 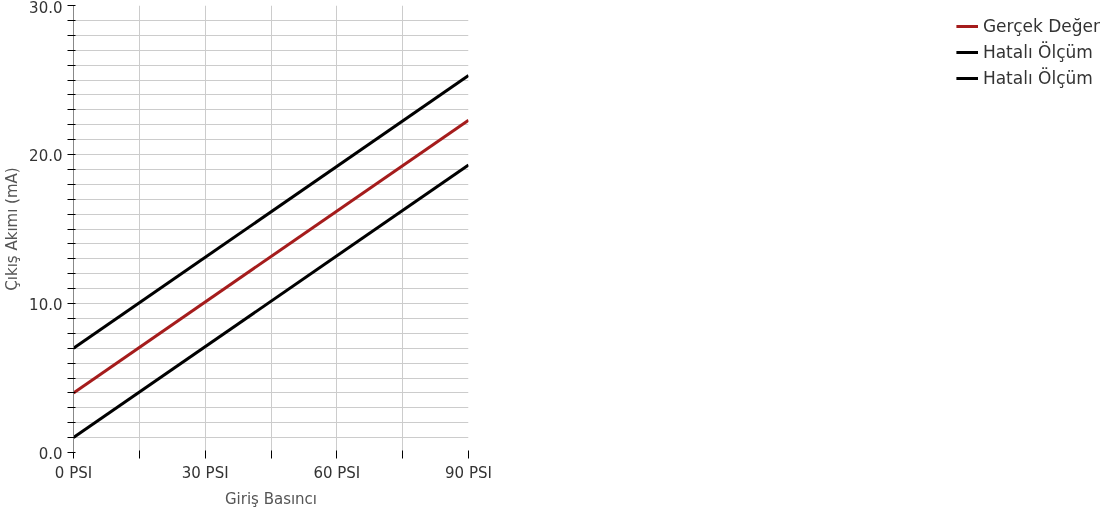 What do you see at coordinates (46, 304) in the screenshot?
I see `y-tick-label: 10.0` at bounding box center [46, 304].